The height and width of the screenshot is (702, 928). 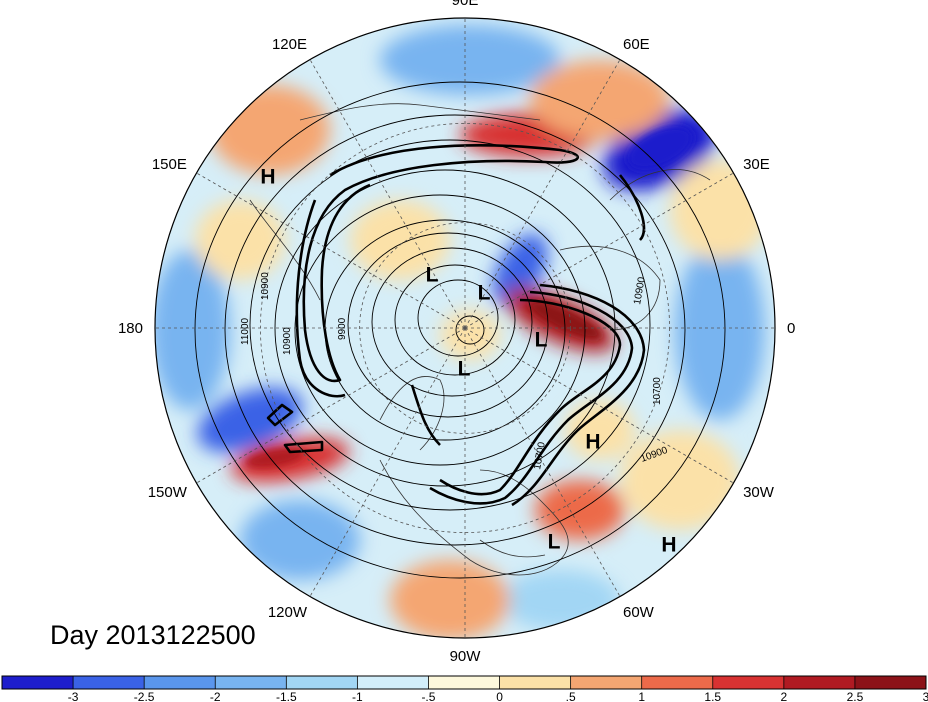 I want to click on contour-label: 11000, so click(x=245, y=331).